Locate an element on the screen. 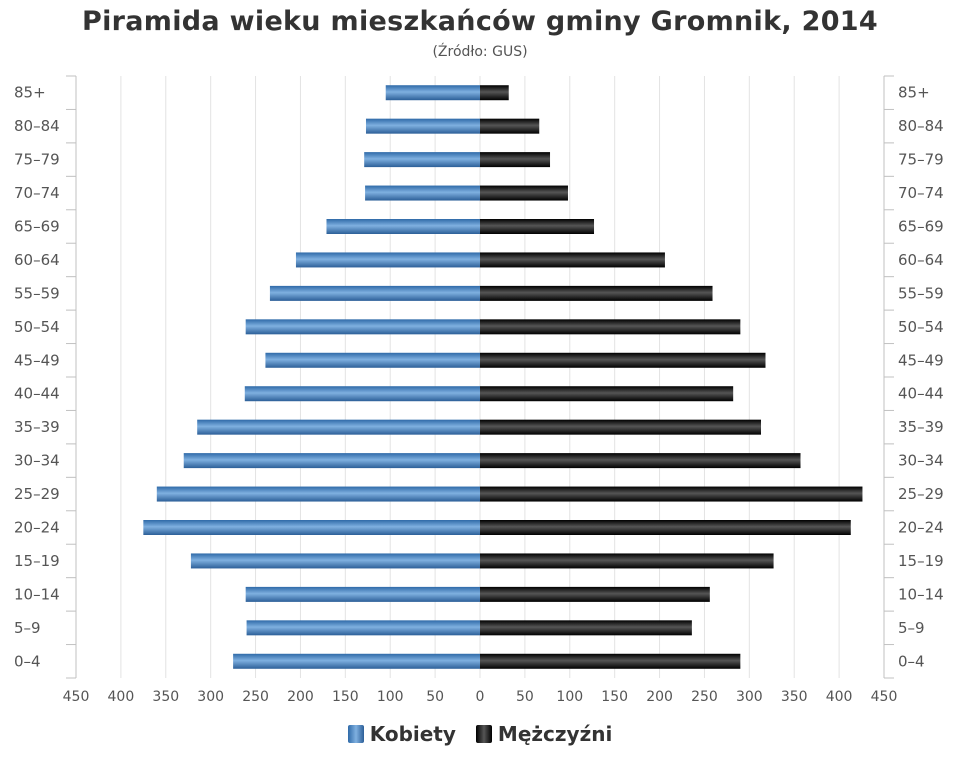 This screenshot has height=768, width=960. x-tick-label: 150 is located at coordinates (345, 697).